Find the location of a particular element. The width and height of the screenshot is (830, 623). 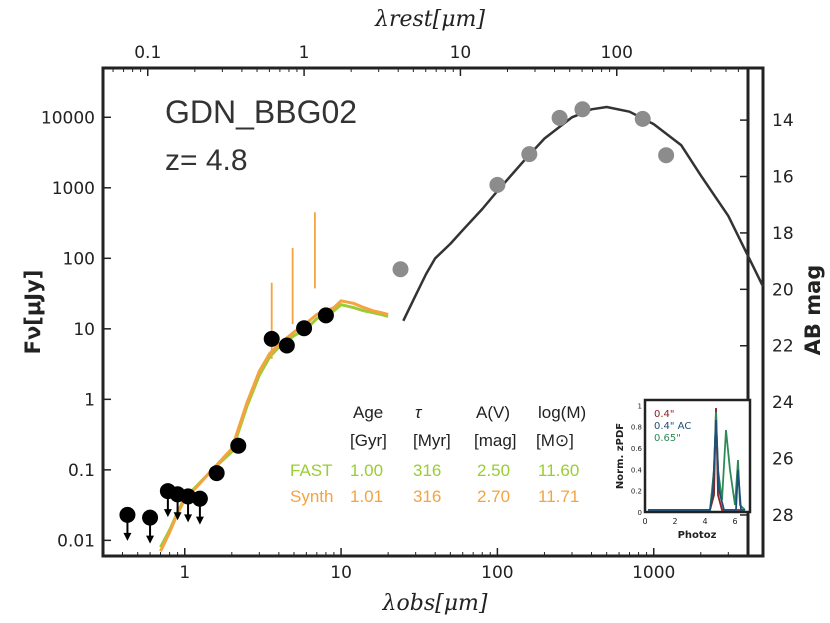

y-tick-label-5: 1000 is located at coordinates (73, 189).